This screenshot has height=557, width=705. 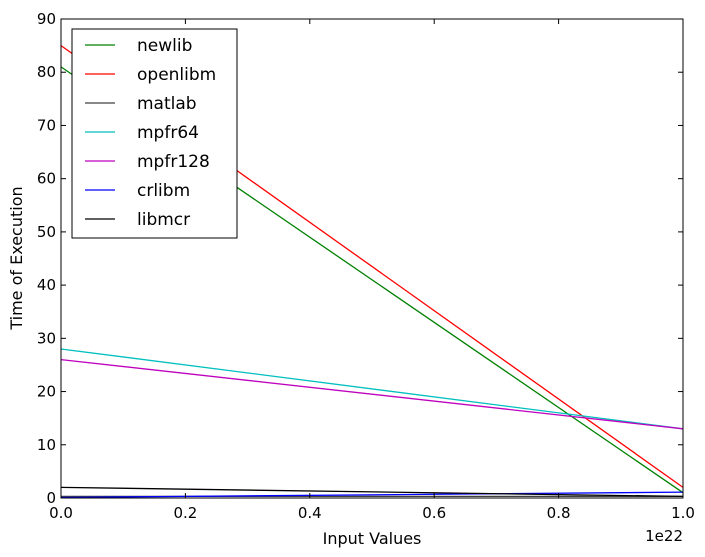 I want to click on x-tick-label: 0.6, so click(x=434, y=513).